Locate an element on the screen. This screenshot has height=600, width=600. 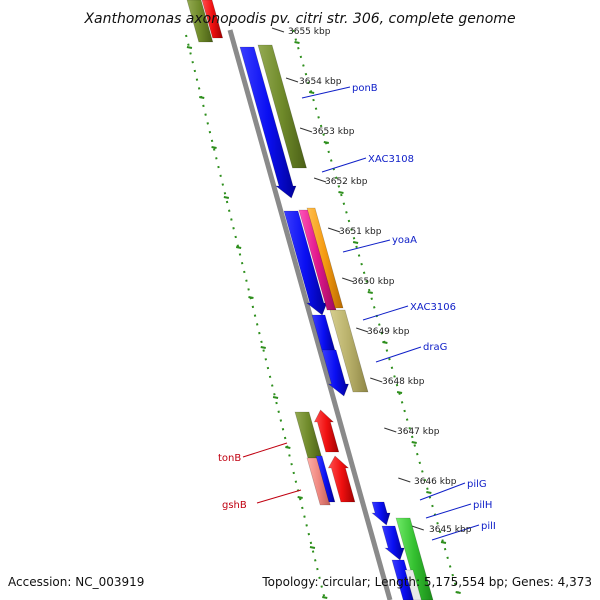
gene-blue-pilH is located at coordinates (393, 543).